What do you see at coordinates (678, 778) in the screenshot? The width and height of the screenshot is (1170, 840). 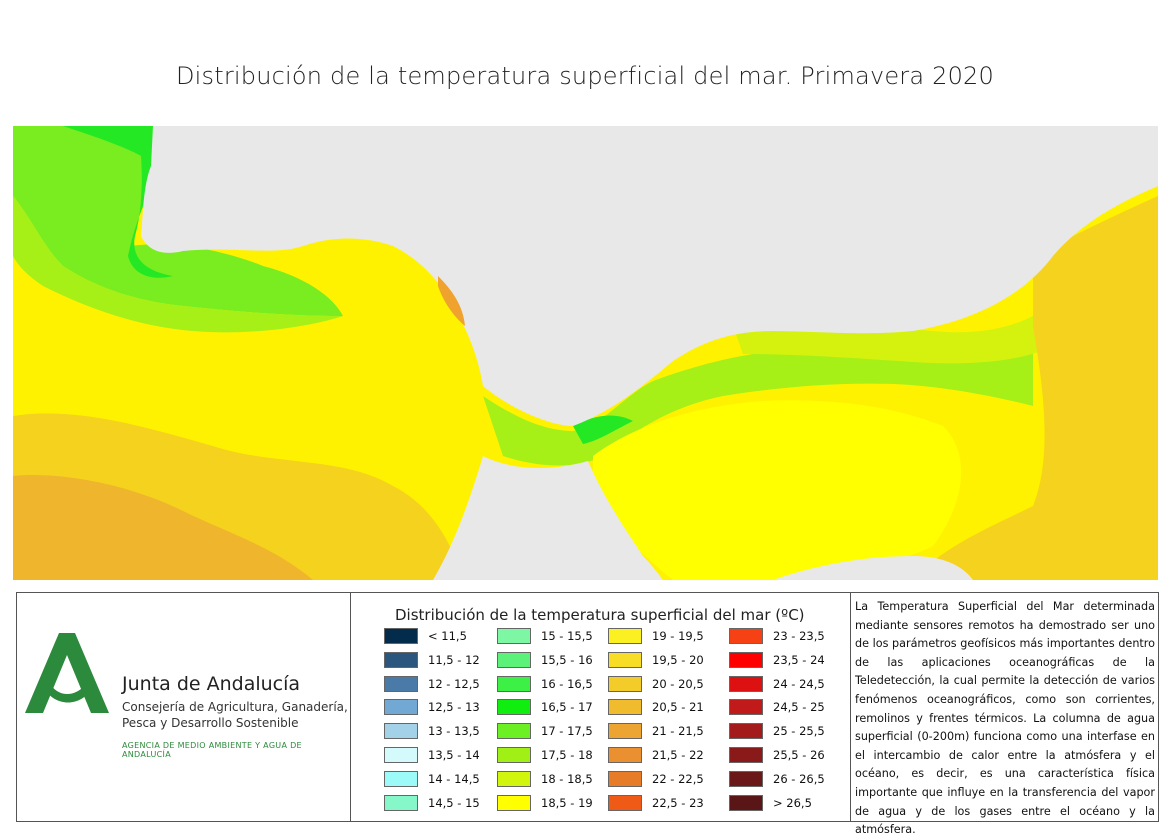 I see `legend-label: 22 - 22,5` at bounding box center [678, 778].